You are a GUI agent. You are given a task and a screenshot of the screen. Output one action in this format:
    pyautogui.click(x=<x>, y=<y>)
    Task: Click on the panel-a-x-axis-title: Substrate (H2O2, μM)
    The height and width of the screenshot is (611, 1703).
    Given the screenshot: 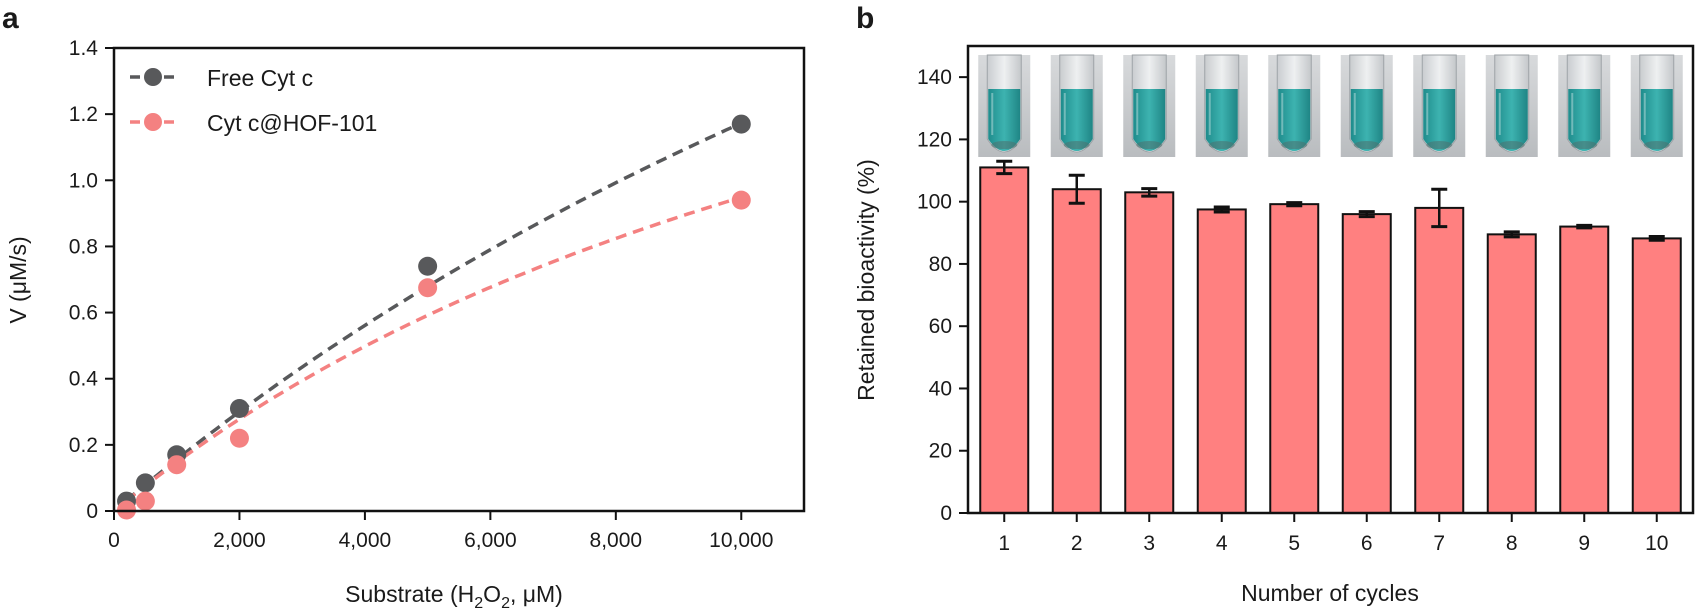 What is the action you would take?
    pyautogui.click(x=454, y=596)
    